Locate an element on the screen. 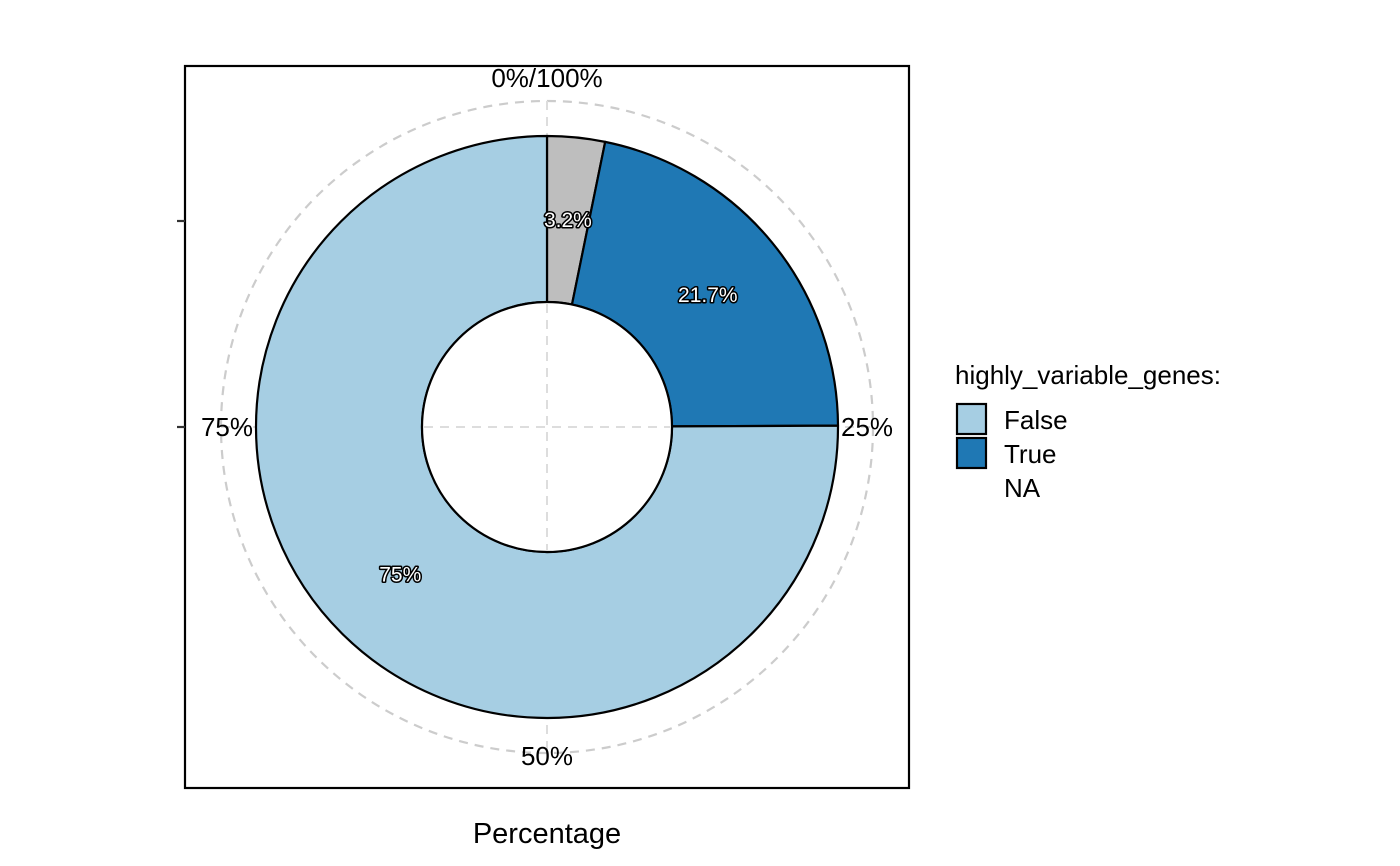  legend-label-true: True is located at coordinates (1030, 454).